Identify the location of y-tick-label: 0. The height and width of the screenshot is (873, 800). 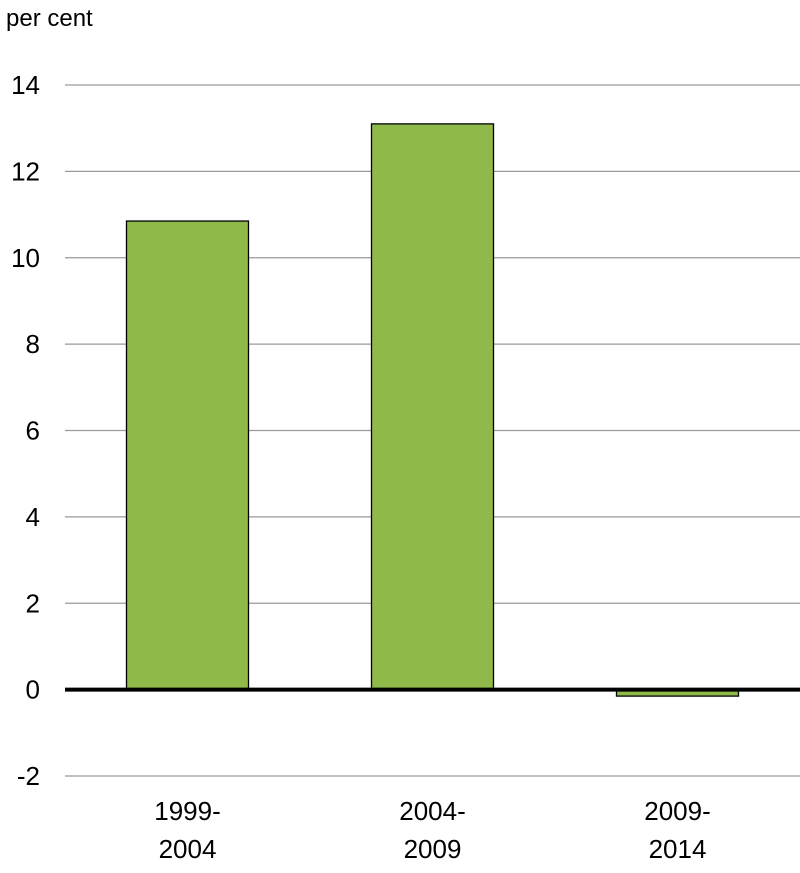
(33, 690).